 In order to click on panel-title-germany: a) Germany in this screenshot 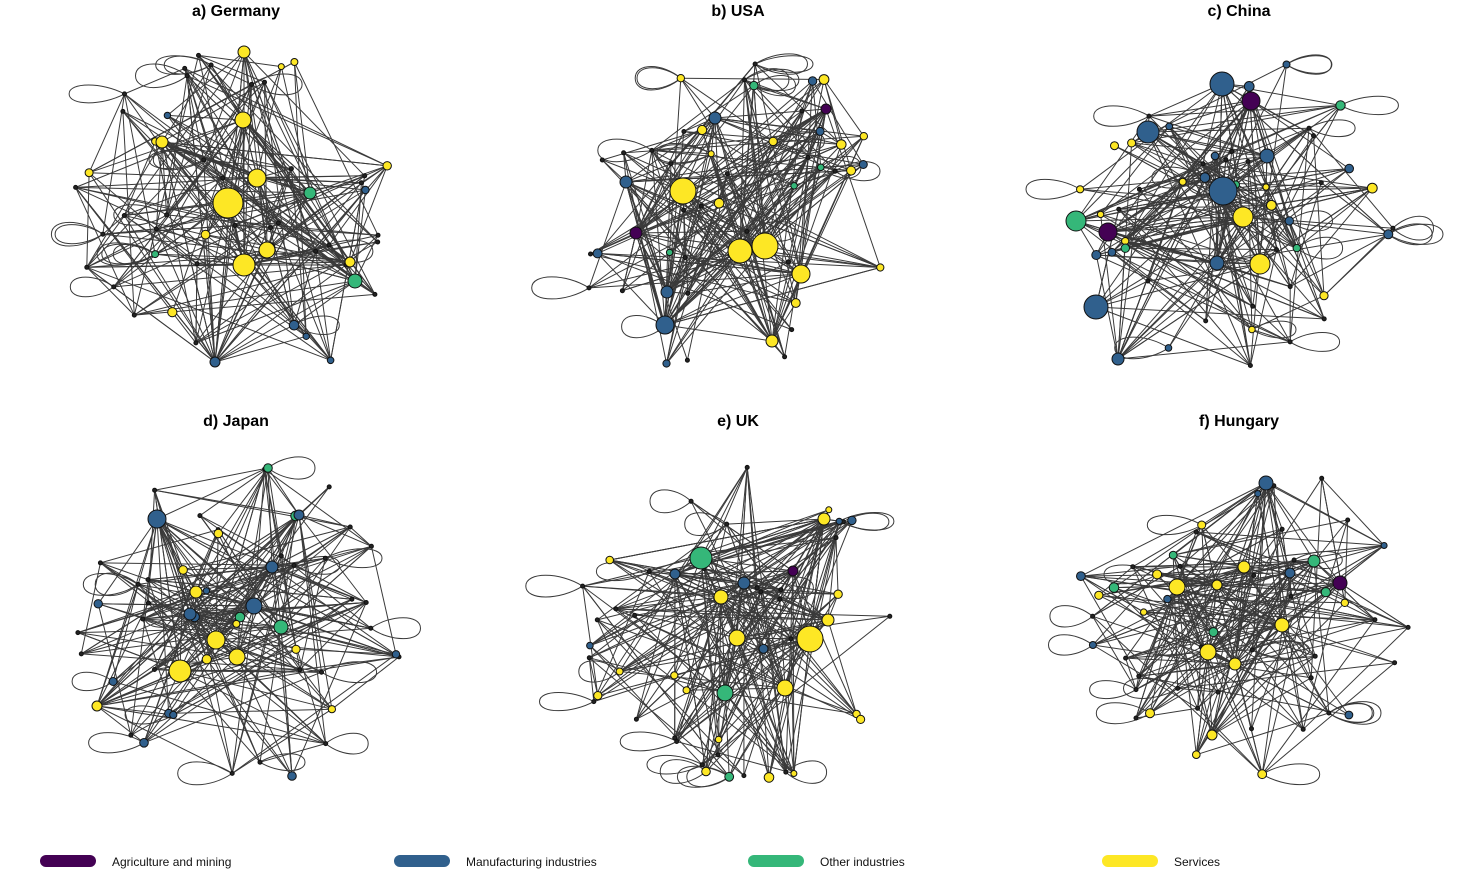, I will do `click(236, 11)`.